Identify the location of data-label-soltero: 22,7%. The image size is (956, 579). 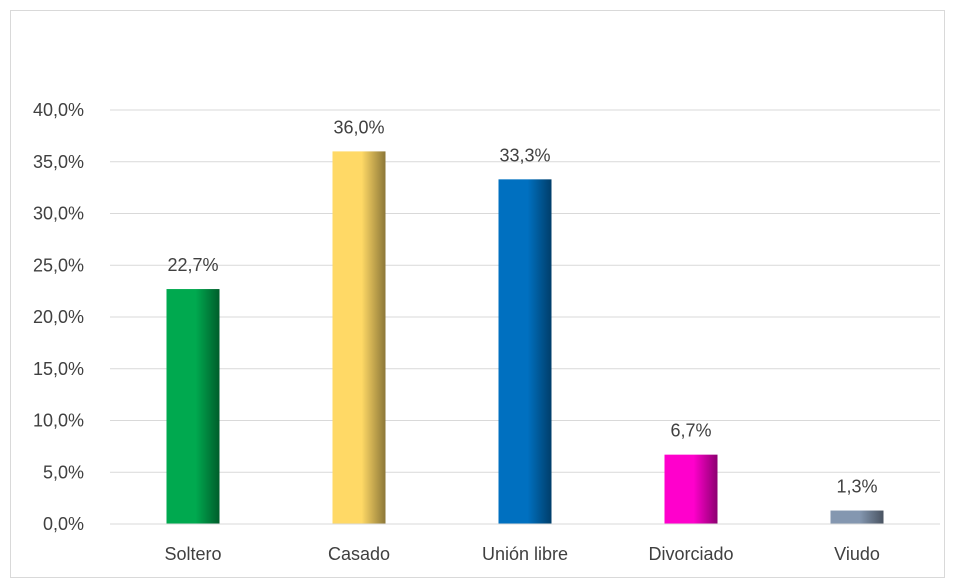
(192, 265).